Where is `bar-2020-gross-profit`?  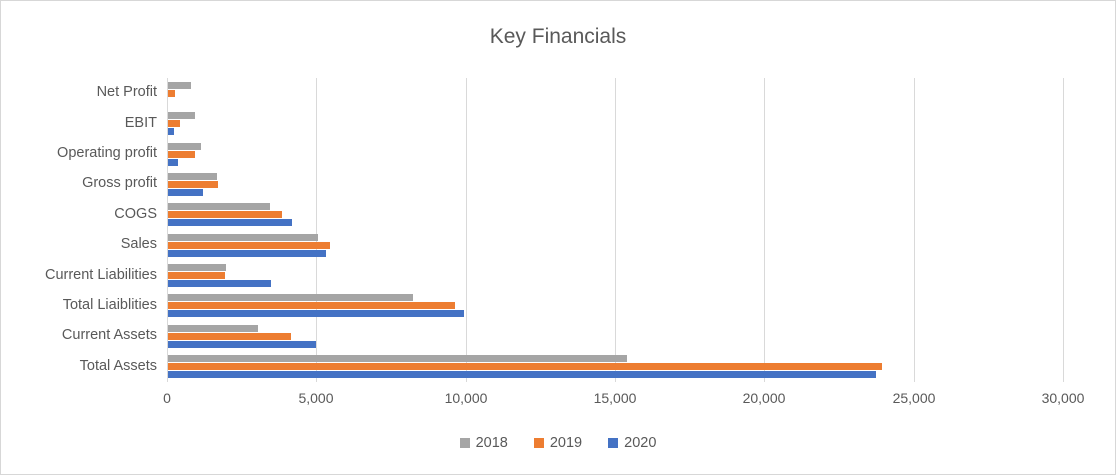
bar-2020-gross-profit is located at coordinates (185, 192).